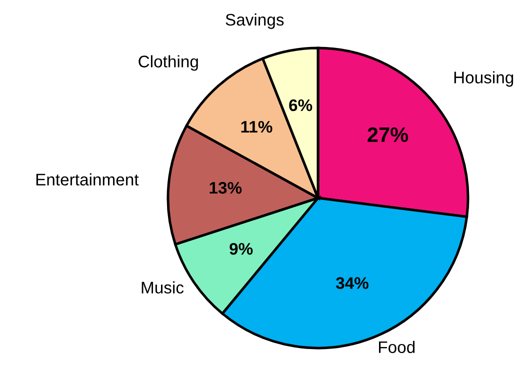 This screenshot has height=366, width=523. I want to click on data-label: 27%, so click(388, 134).